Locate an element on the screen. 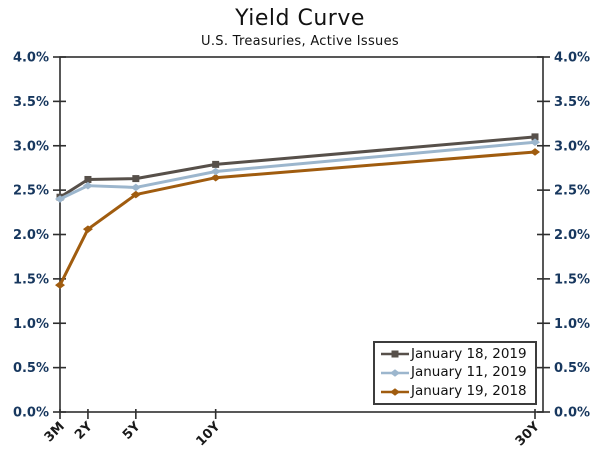 The width and height of the screenshot is (600, 450). svg-text: 2Y is located at coordinates (84, 431).